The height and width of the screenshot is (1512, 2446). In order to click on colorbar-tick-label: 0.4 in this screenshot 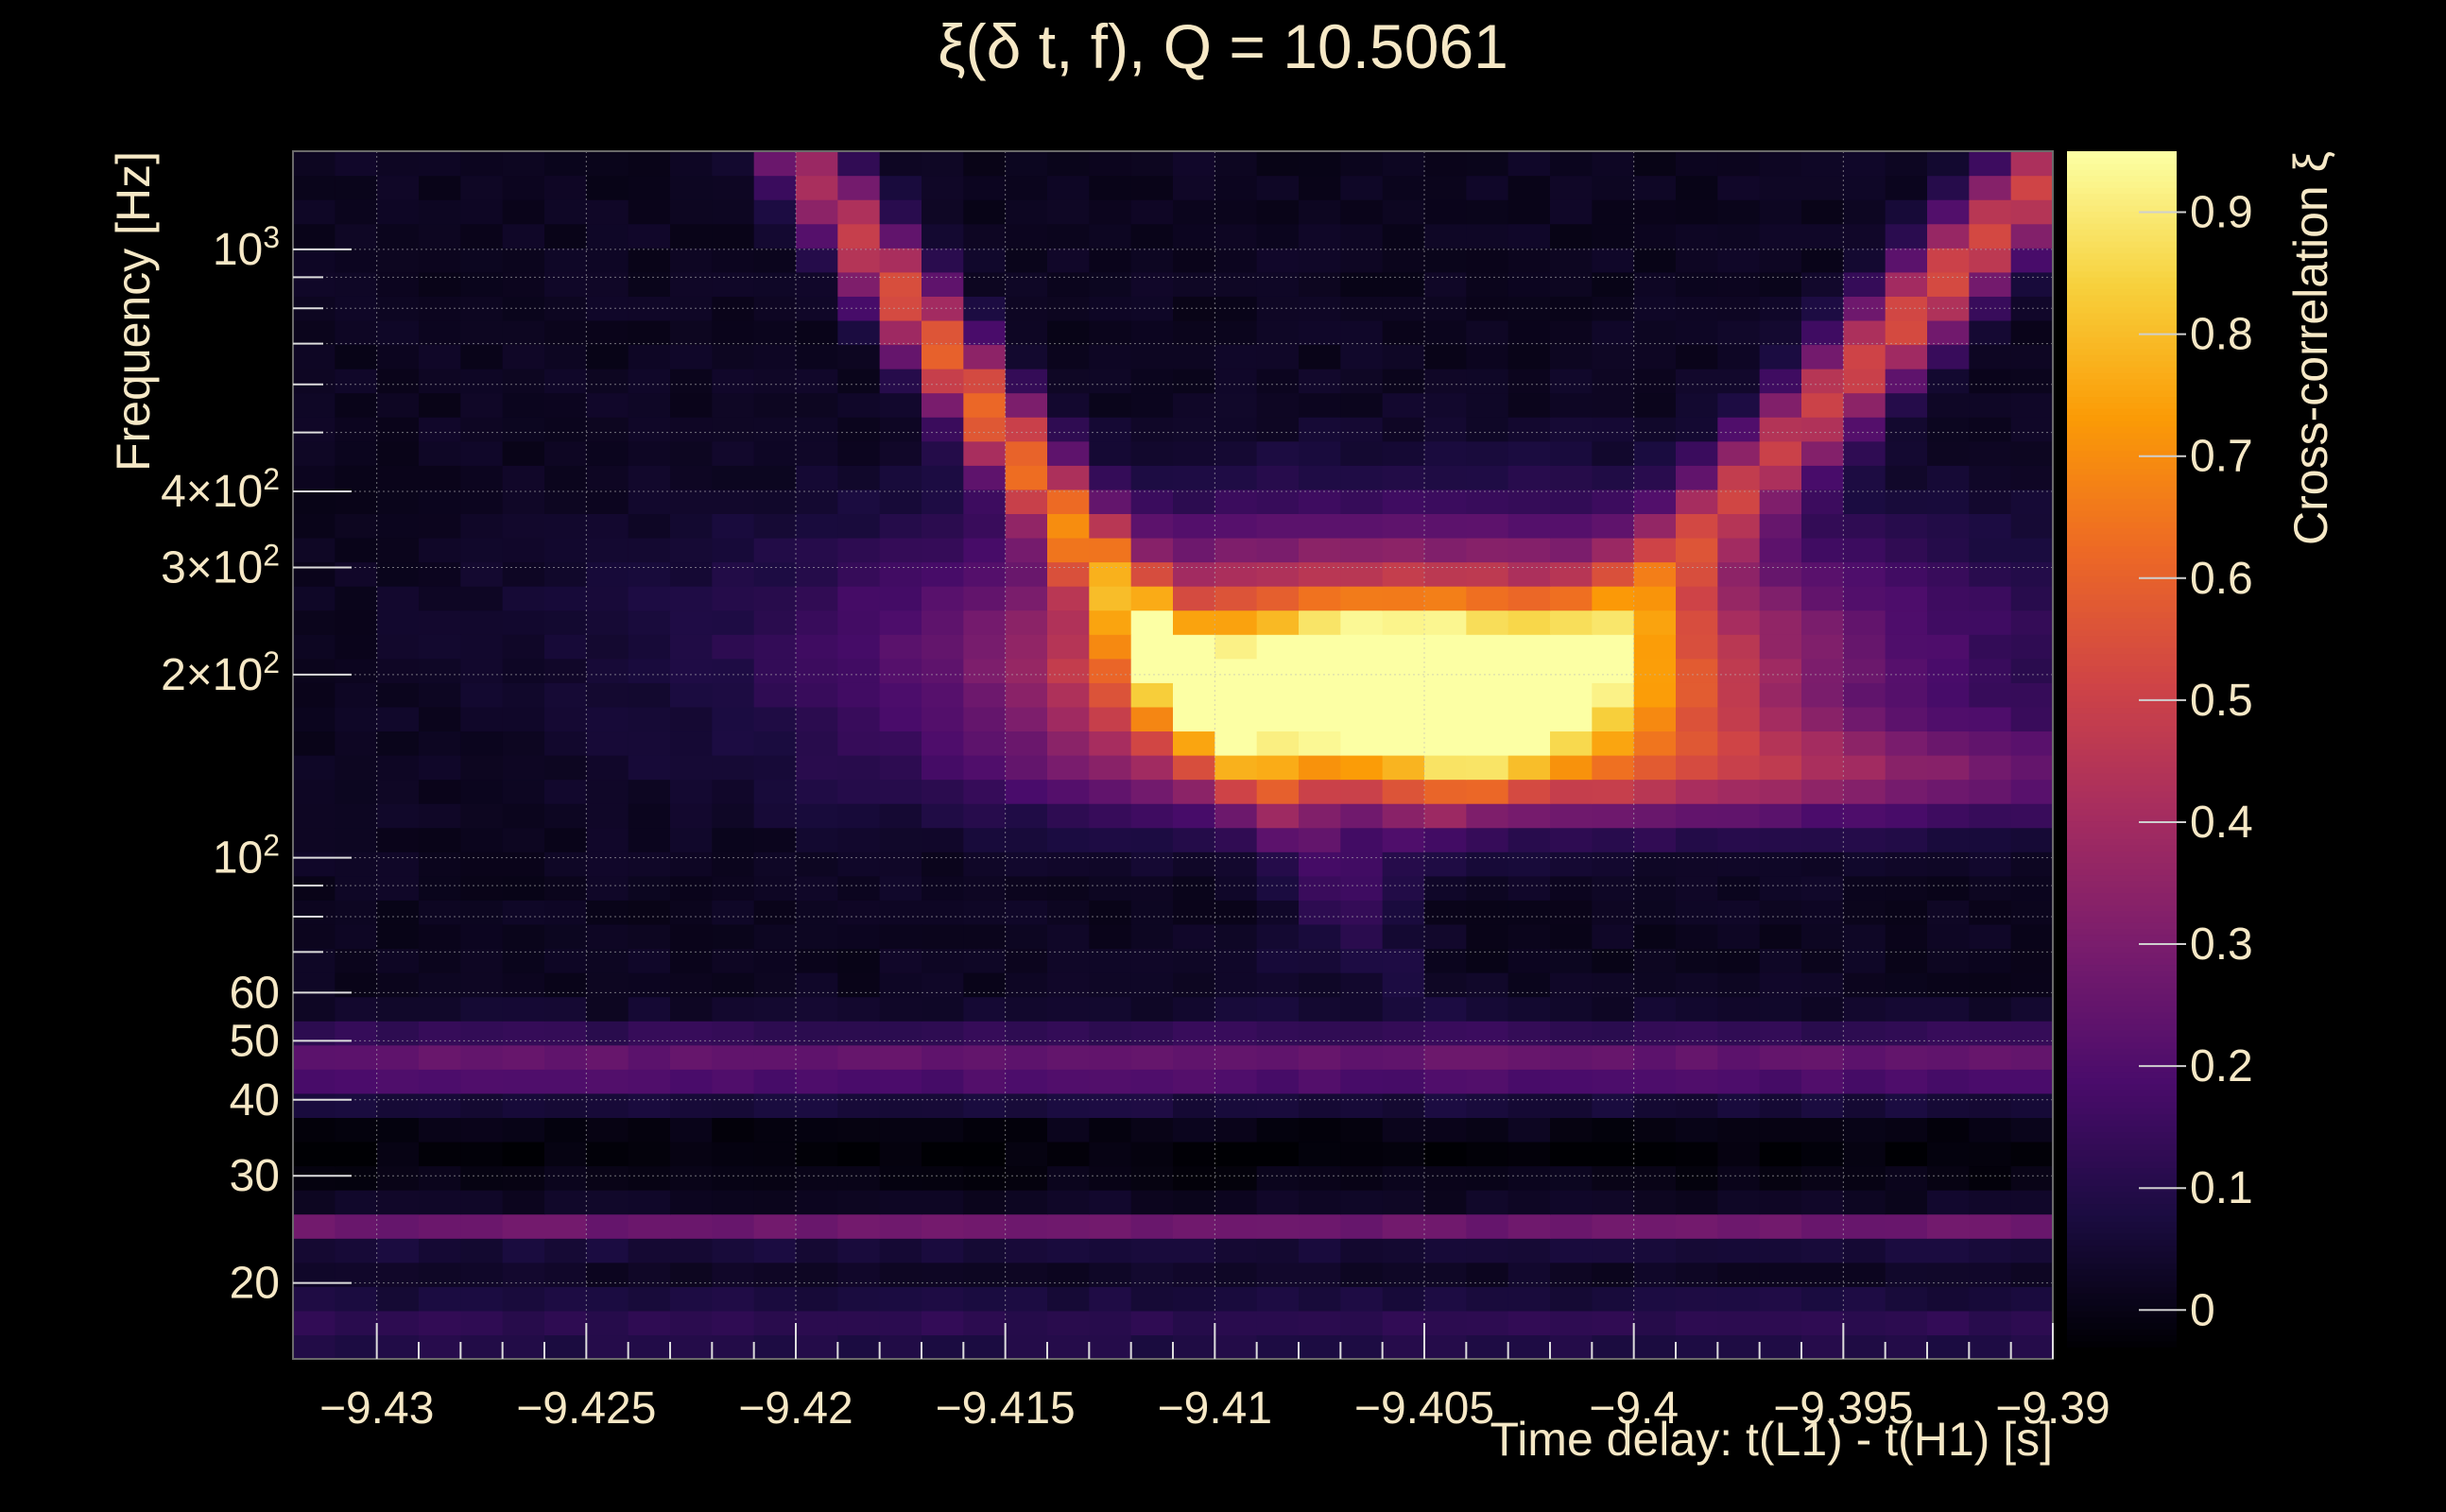, I will do `click(2221, 823)`.